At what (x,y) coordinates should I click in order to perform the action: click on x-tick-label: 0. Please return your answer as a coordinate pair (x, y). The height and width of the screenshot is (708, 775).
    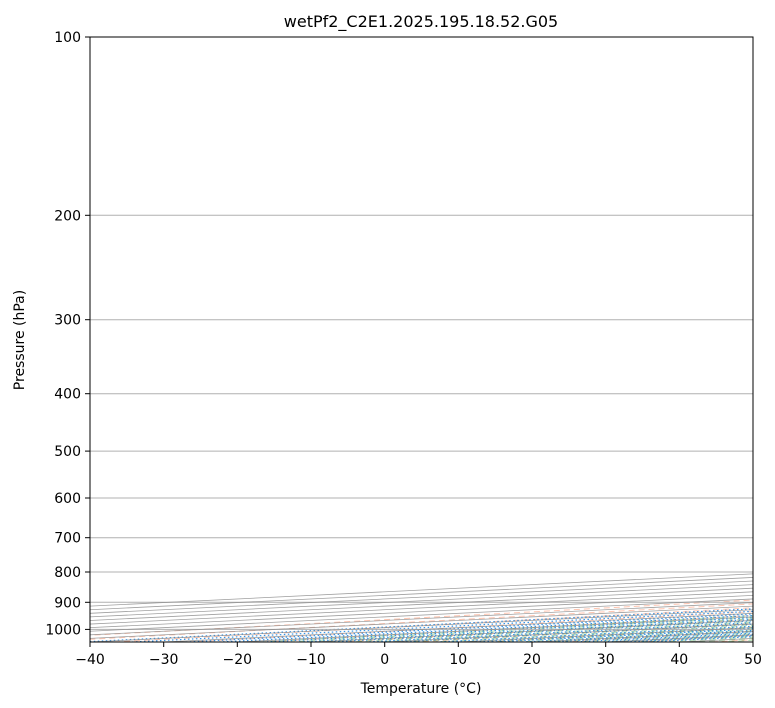
    Looking at the image, I should click on (384, 660).